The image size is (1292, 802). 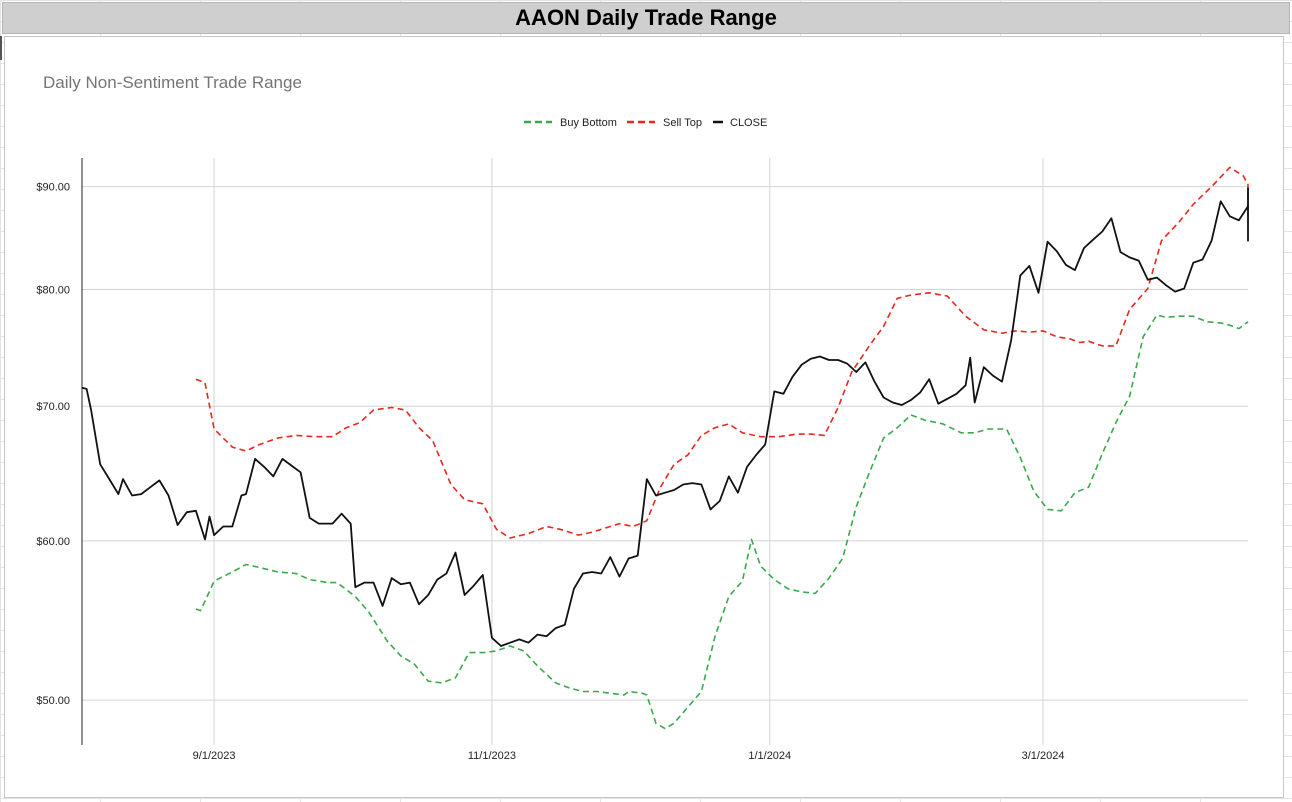 I want to click on y-tick-label: $90.00, so click(x=53, y=188).